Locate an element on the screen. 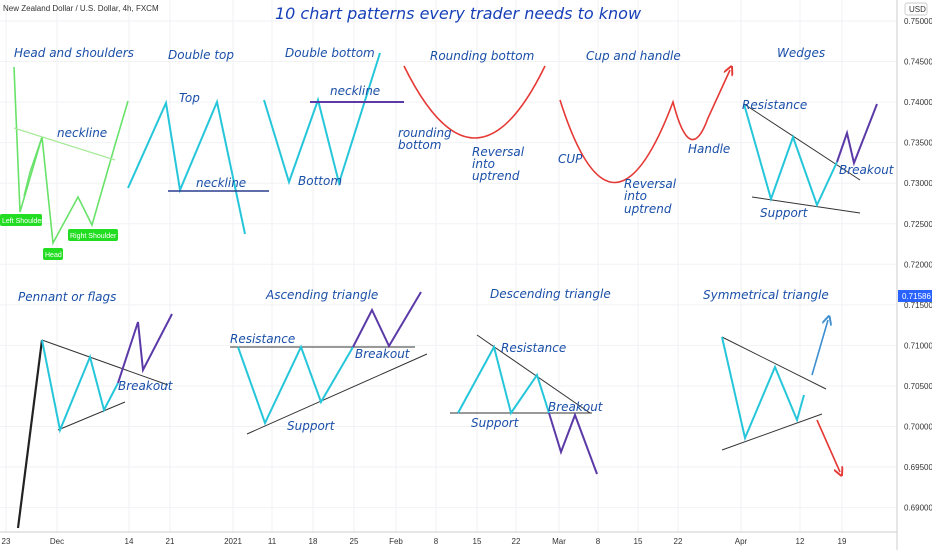  pennant-price-line is located at coordinates (80, 386).